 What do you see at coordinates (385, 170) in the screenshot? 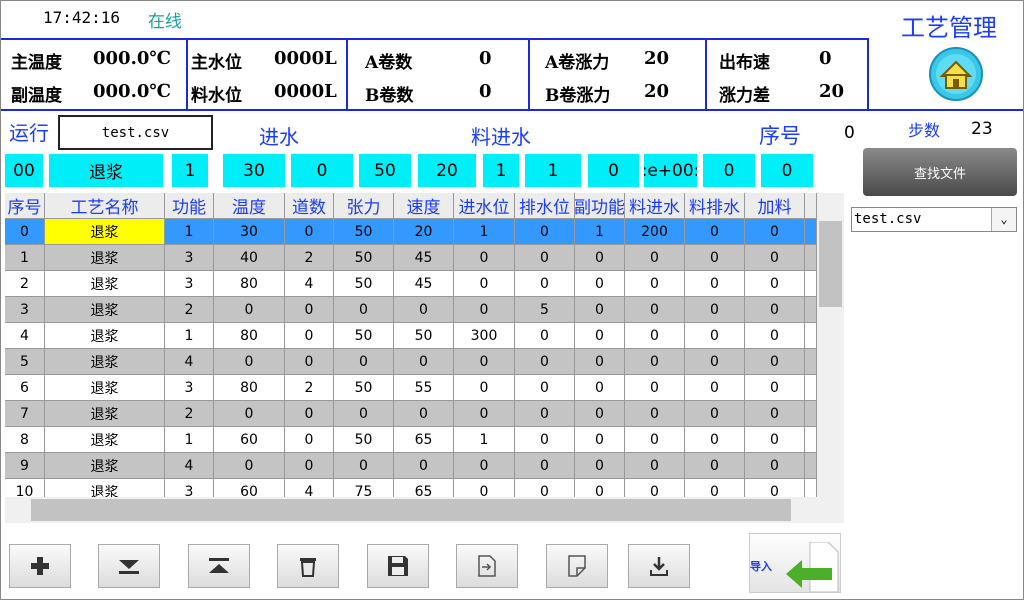
I see `input-field: 50` at bounding box center [385, 170].